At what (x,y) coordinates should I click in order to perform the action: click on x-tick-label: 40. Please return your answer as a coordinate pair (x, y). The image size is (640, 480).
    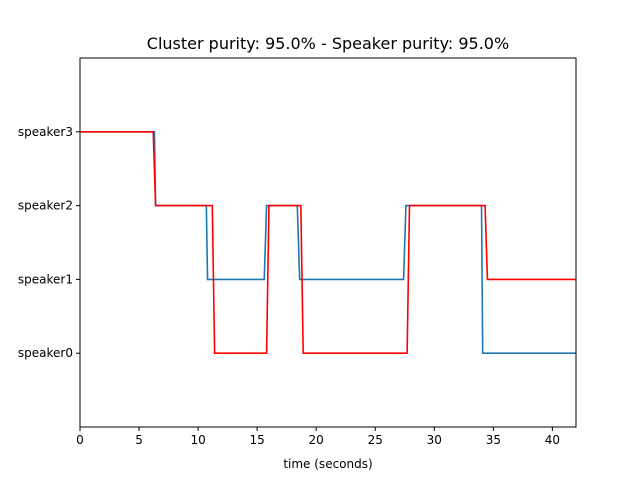
    Looking at the image, I should click on (552, 440).